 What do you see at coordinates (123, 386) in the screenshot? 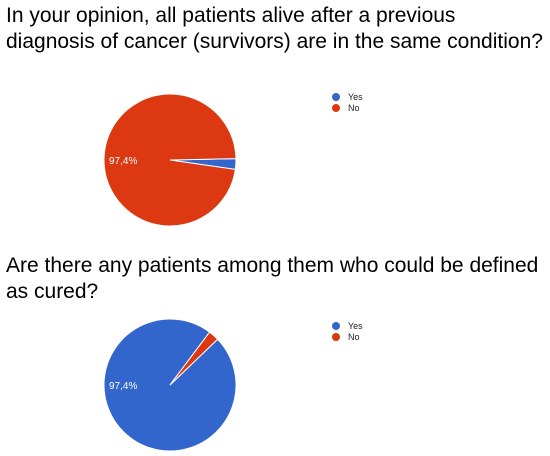
I see `slice-label-yes: 97,4%` at bounding box center [123, 386].